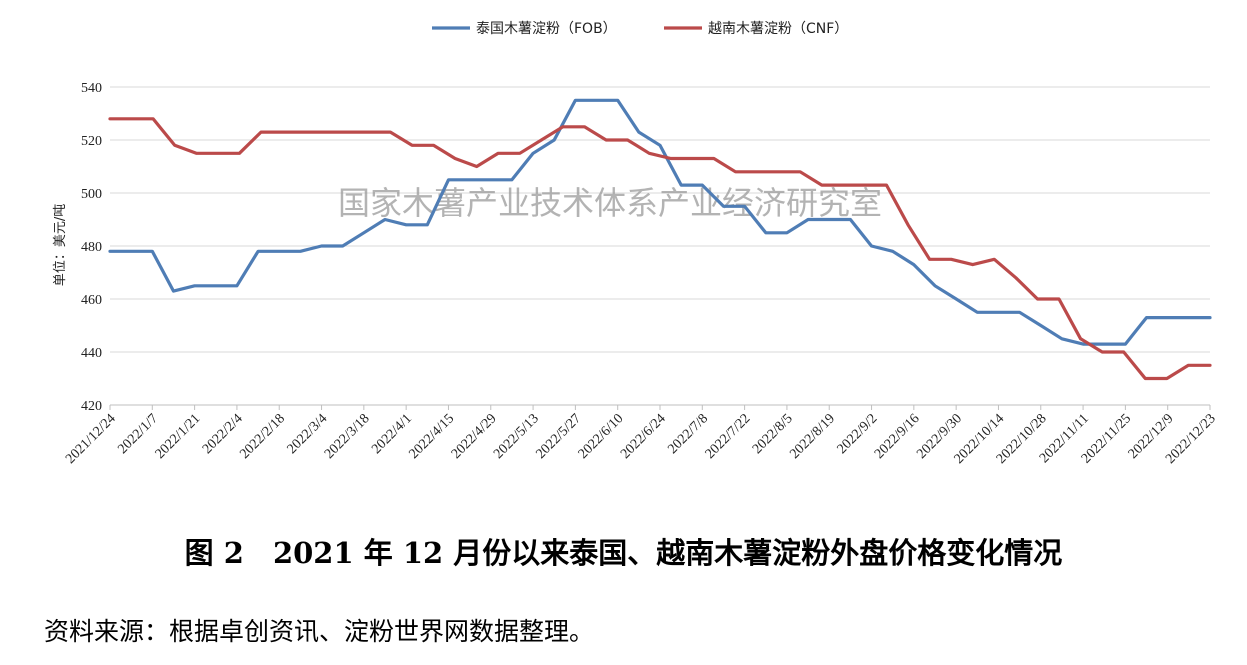 The height and width of the screenshot is (665, 1247). What do you see at coordinates (91, 353) in the screenshot?
I see `y-tick-label: 440` at bounding box center [91, 353].